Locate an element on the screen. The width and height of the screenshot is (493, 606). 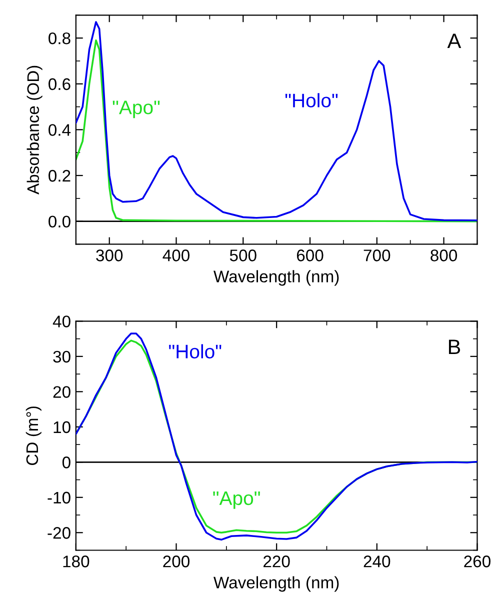
y-tick-label: 30 is located at coordinates (61, 356).